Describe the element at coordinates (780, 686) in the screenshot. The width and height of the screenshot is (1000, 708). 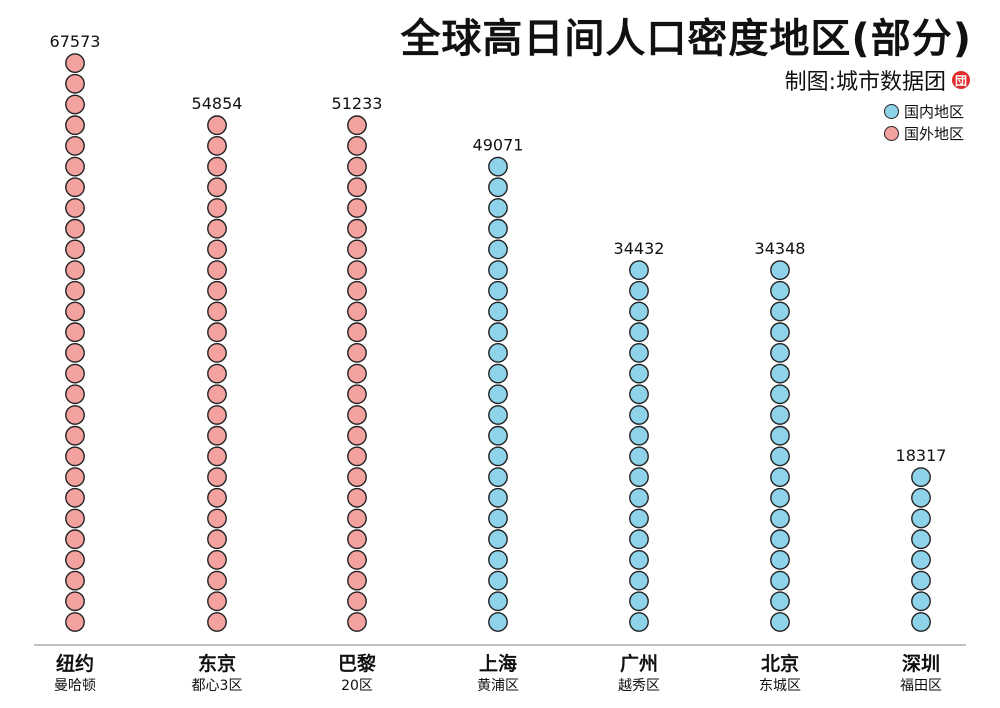
I see `district-name: 东城区` at that location.